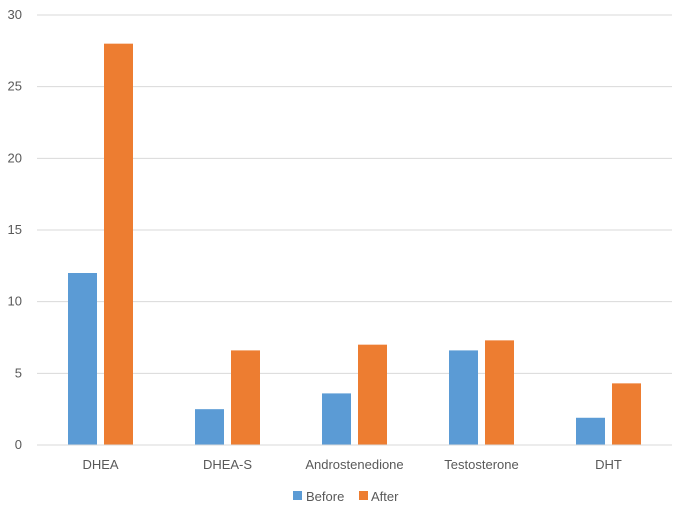 This screenshot has width=680, height=516. I want to click on x-tick-label: DHEA, so click(100, 464).